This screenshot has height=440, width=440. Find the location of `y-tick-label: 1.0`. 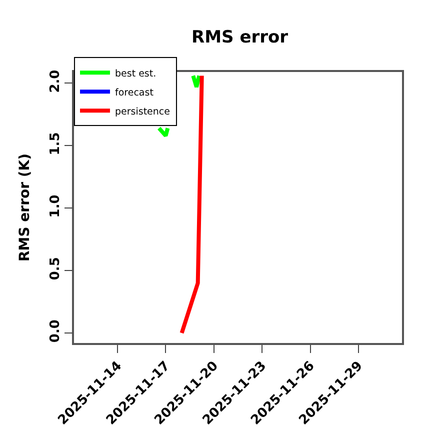

y-tick-label: 1.0 is located at coordinates (56, 206).